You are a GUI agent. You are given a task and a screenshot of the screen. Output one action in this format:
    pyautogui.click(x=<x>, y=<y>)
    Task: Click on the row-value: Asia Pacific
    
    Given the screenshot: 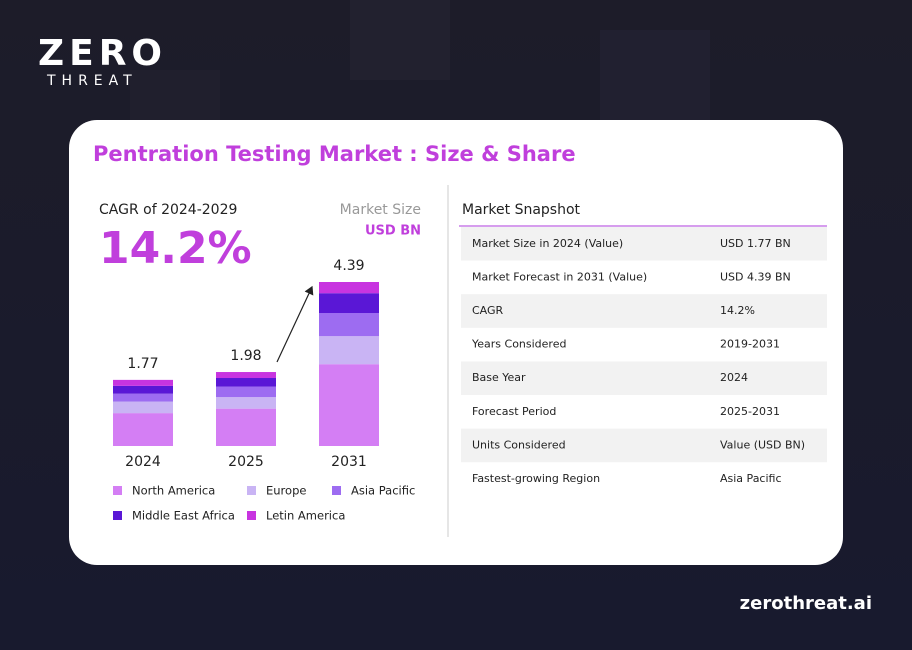 What is the action you would take?
    pyautogui.click(x=751, y=478)
    